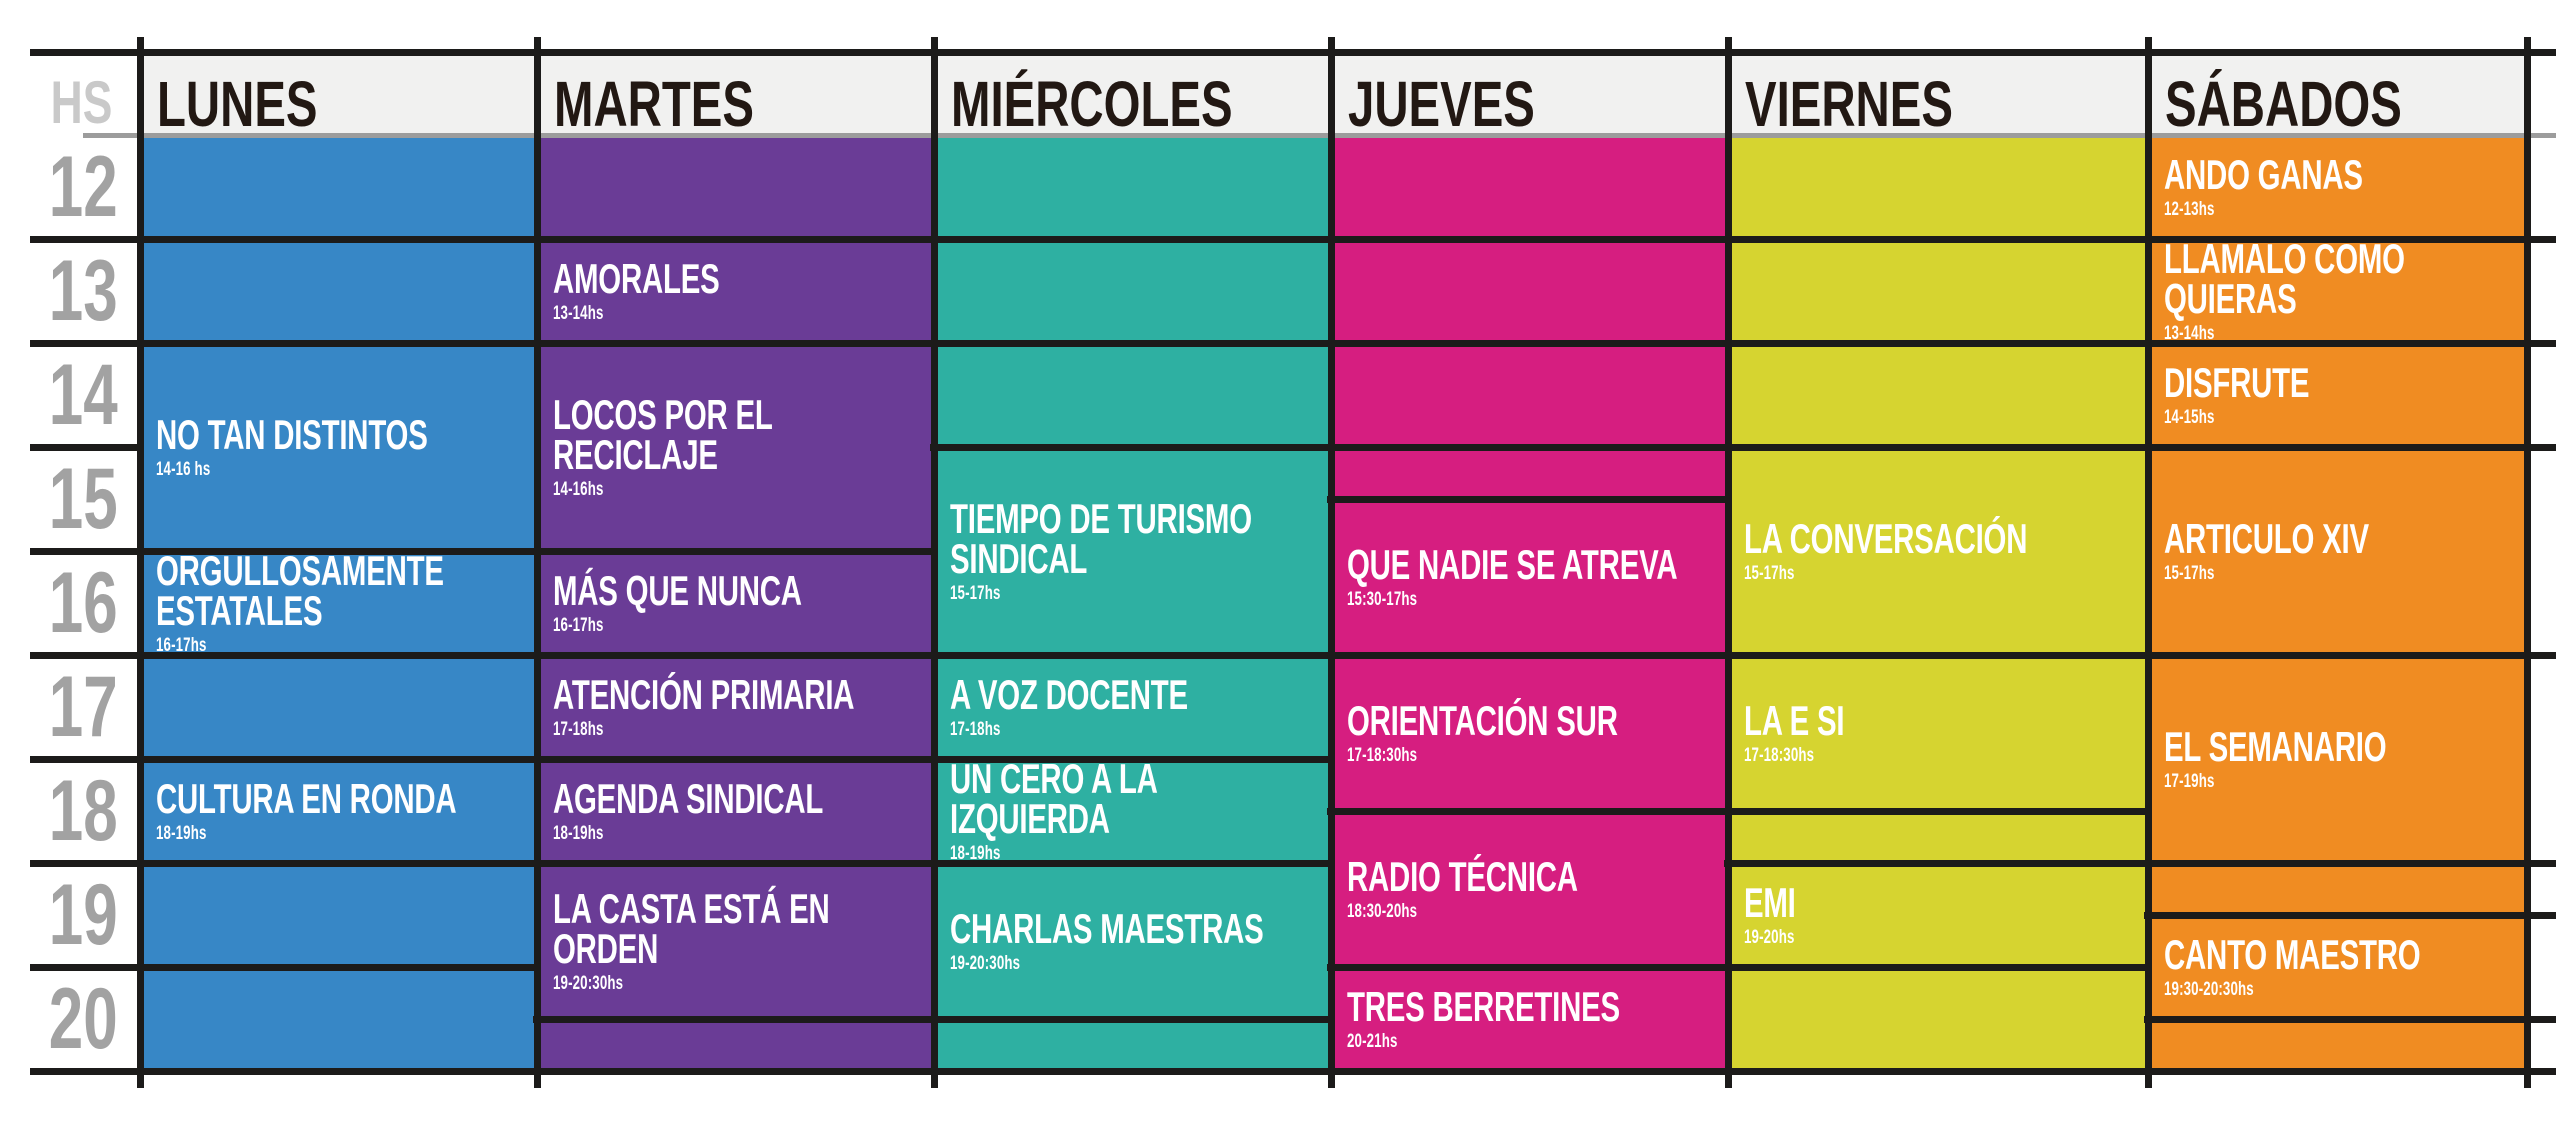 The height and width of the screenshot is (1122, 2560). I want to click on program-cell: NO TAN DISTINTOS 14-16 hs, so click(339, 447).